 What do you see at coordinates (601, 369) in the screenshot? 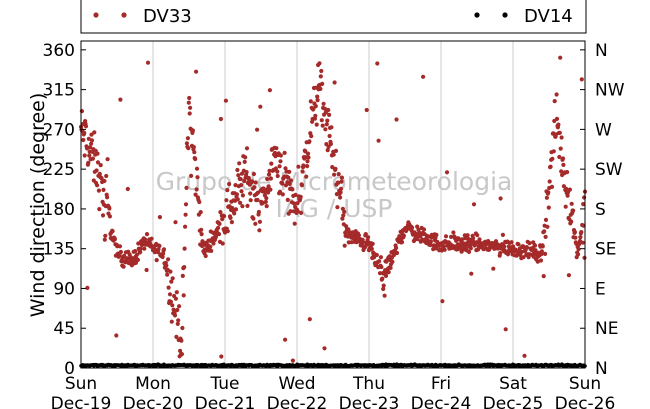
I see `y-right-tick-label: N` at bounding box center [601, 369].